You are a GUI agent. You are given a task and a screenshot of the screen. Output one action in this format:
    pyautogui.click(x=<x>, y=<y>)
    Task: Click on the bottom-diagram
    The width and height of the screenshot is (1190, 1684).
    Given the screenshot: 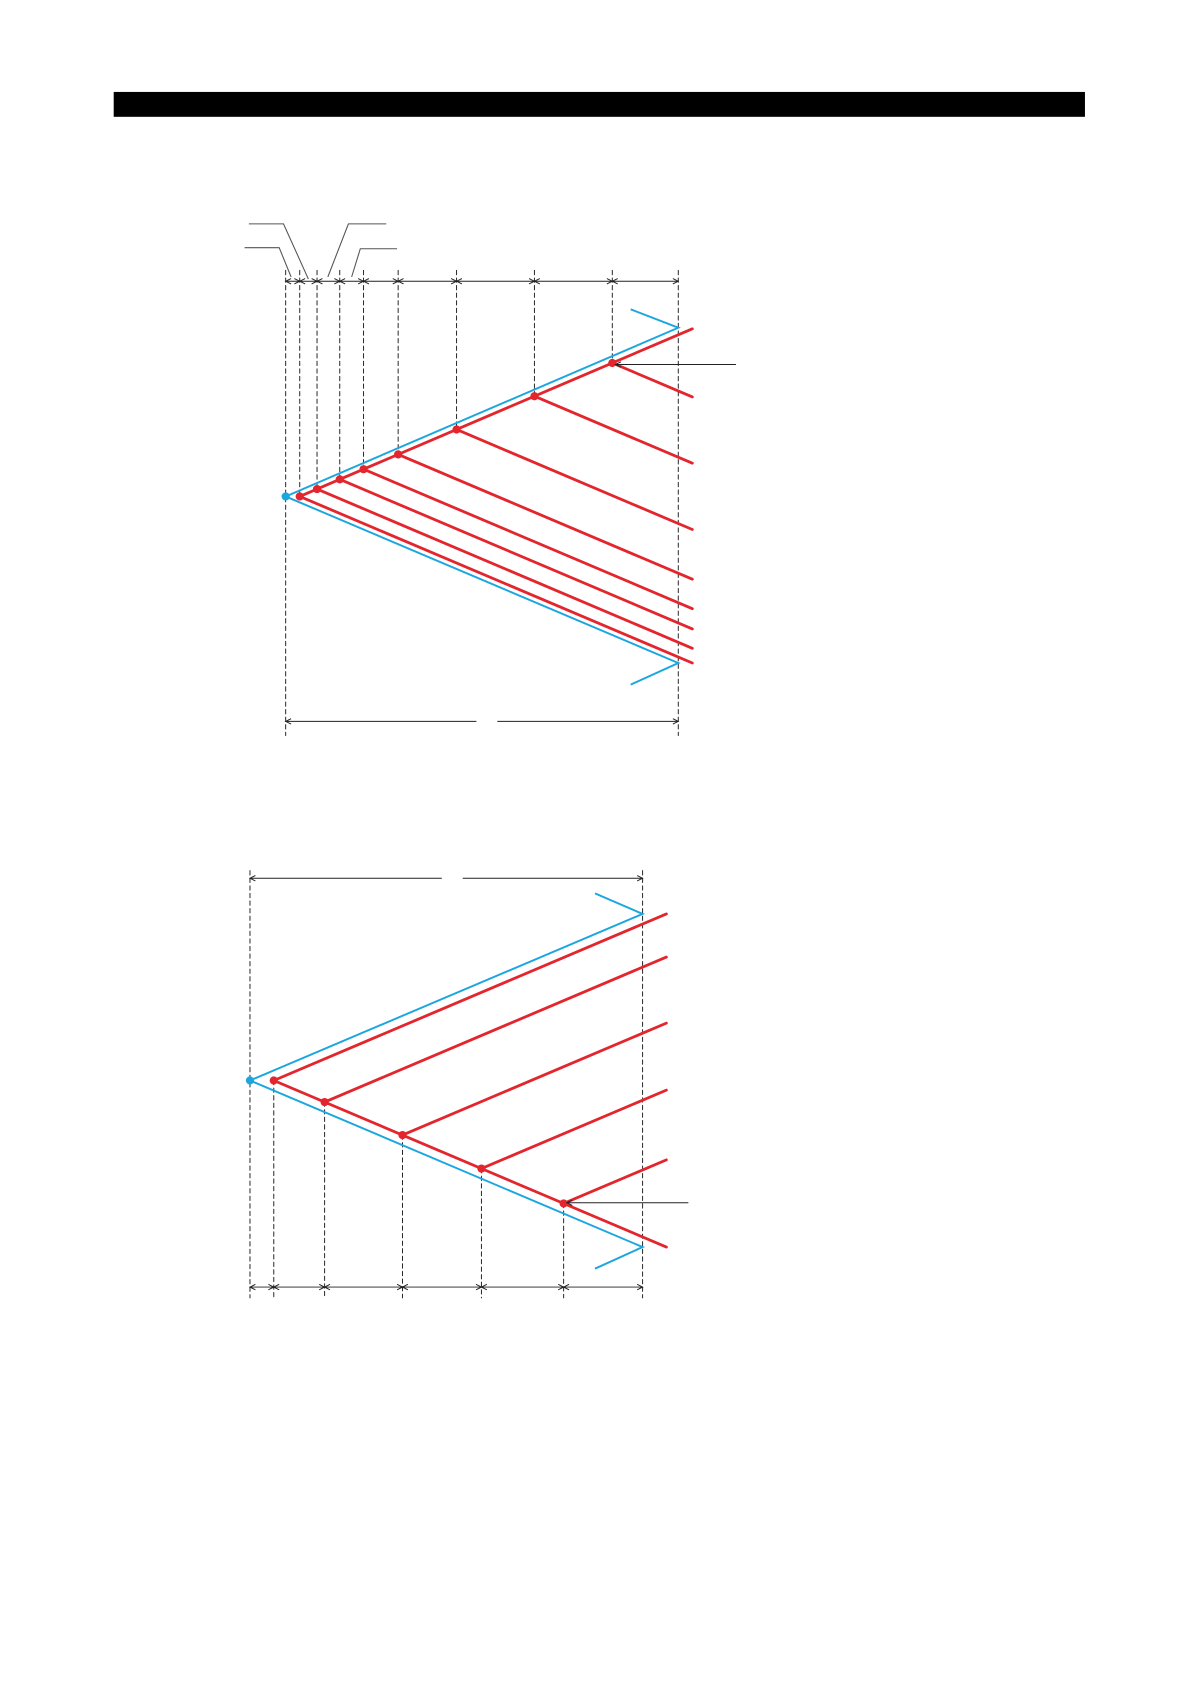 What is the action you would take?
    pyautogui.click(x=467, y=1084)
    